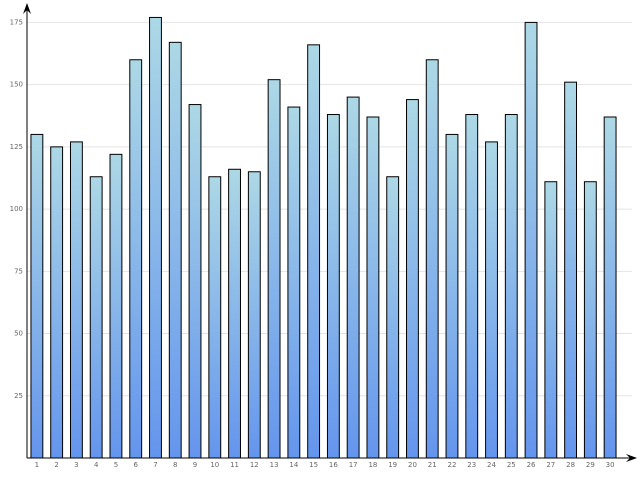  What do you see at coordinates (27, 8) in the screenshot?
I see `y-axis-arrow` at bounding box center [27, 8].